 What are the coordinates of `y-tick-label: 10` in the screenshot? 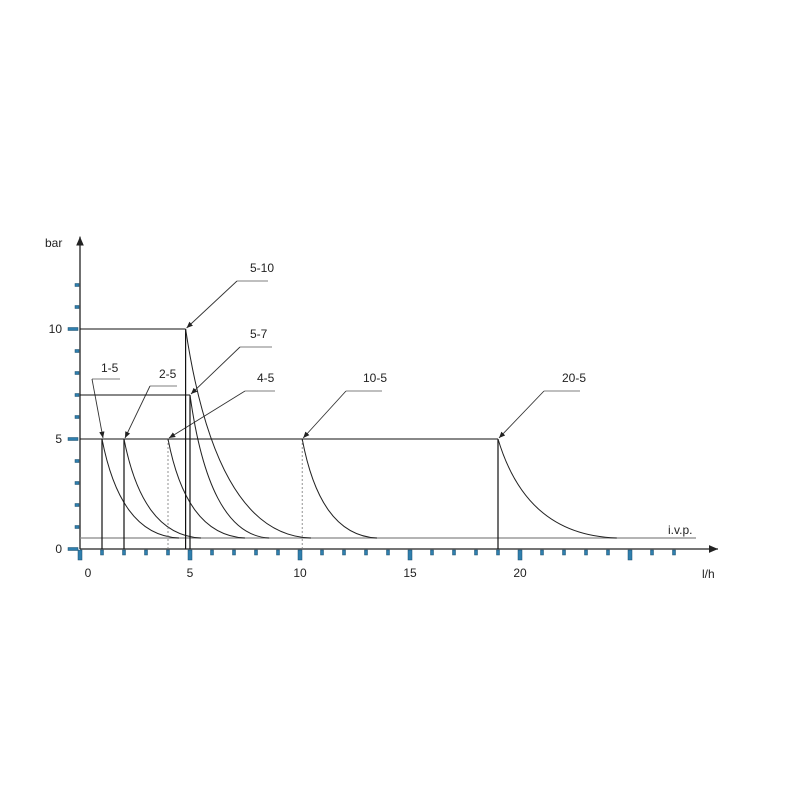 It's located at (56, 329).